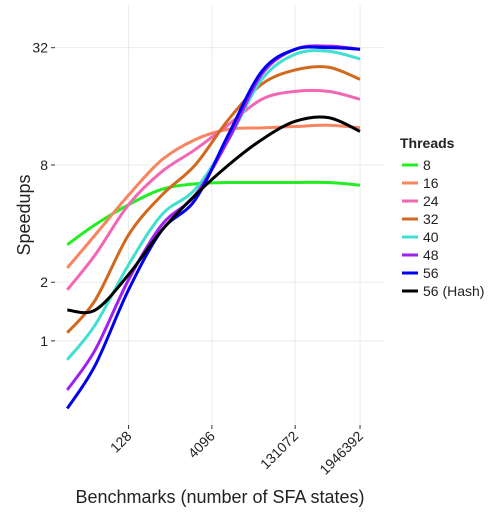 The image size is (497, 516). I want to click on legend-title: Threads, so click(427, 143).